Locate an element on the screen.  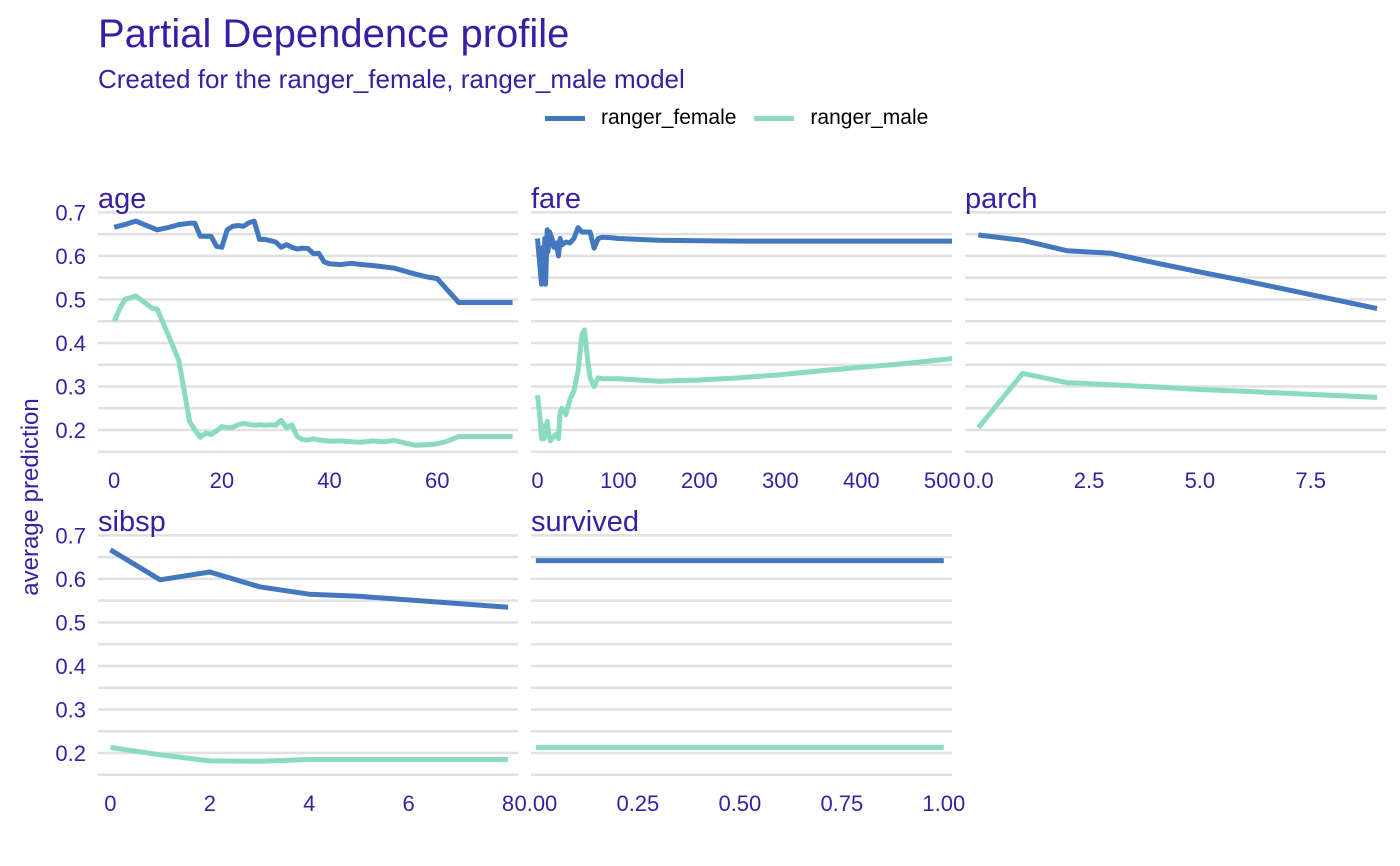
facet-title-fare: fare is located at coordinates (556, 199).